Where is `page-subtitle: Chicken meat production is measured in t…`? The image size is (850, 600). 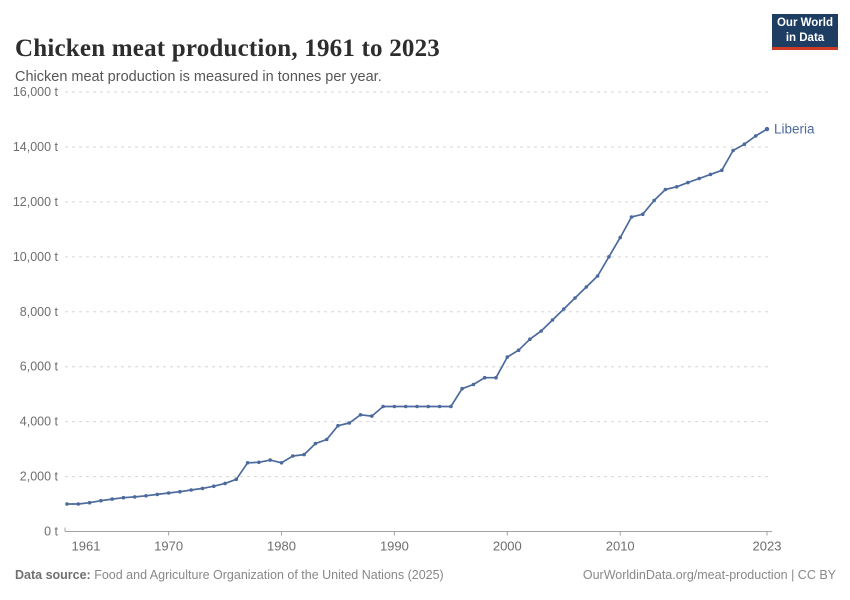
page-subtitle: Chicken meat production is measured in t… is located at coordinates (198, 76).